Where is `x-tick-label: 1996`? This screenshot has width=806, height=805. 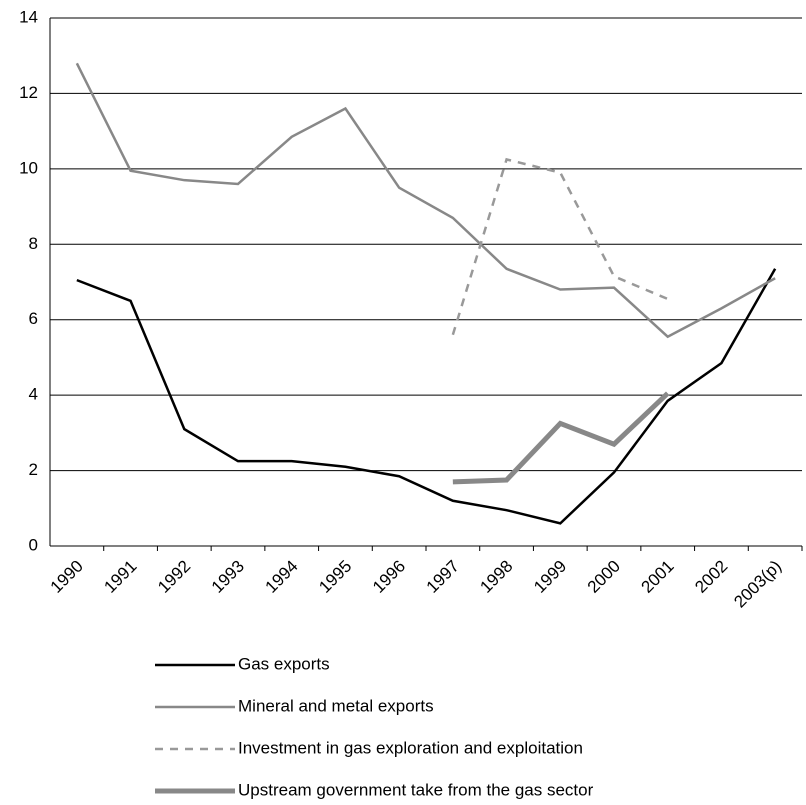
x-tick-label: 1996 is located at coordinates (389, 577).